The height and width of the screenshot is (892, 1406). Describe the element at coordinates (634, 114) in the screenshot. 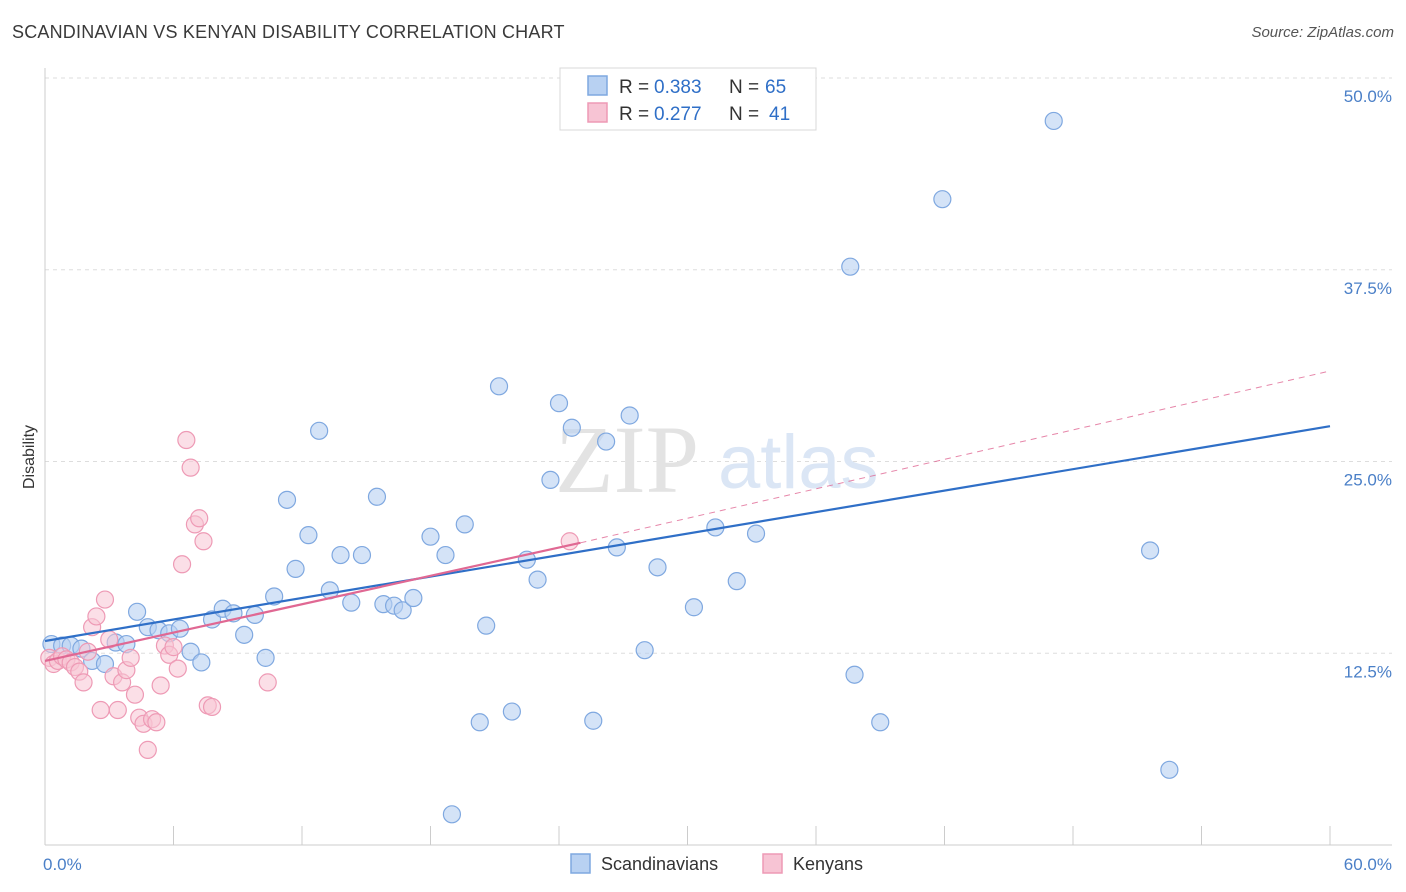

I see `legend-r-label-2: R =` at that location.